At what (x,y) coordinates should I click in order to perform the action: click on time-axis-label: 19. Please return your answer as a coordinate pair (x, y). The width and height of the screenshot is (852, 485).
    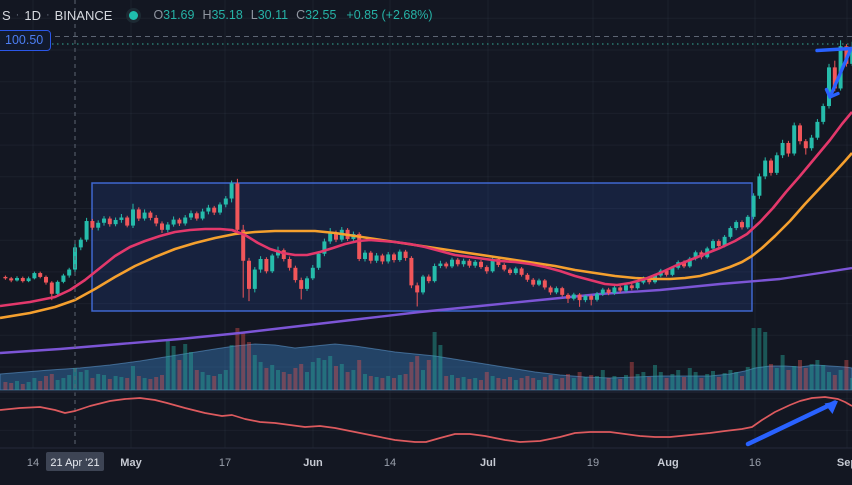
    Looking at the image, I should click on (593, 463).